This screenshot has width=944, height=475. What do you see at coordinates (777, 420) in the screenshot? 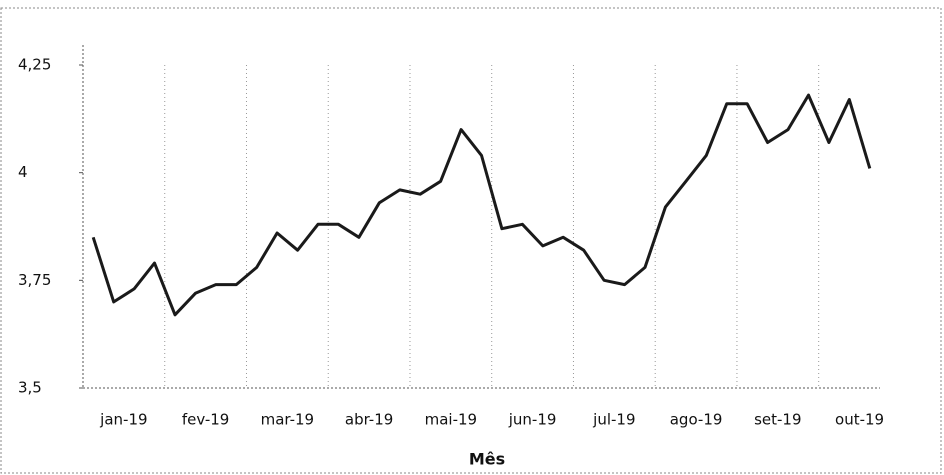
I see `x-tick-label: set-19` at bounding box center [777, 420].